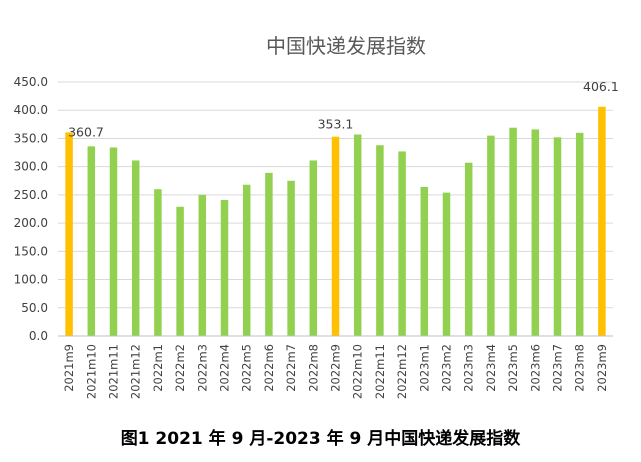  Describe the element at coordinates (135, 248) in the screenshot. I see `bar-2021m12` at that location.